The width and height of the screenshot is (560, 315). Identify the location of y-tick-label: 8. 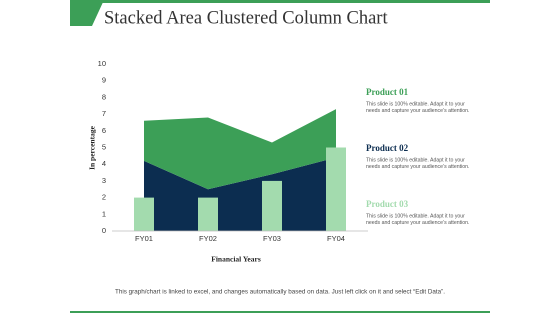
(104, 96).